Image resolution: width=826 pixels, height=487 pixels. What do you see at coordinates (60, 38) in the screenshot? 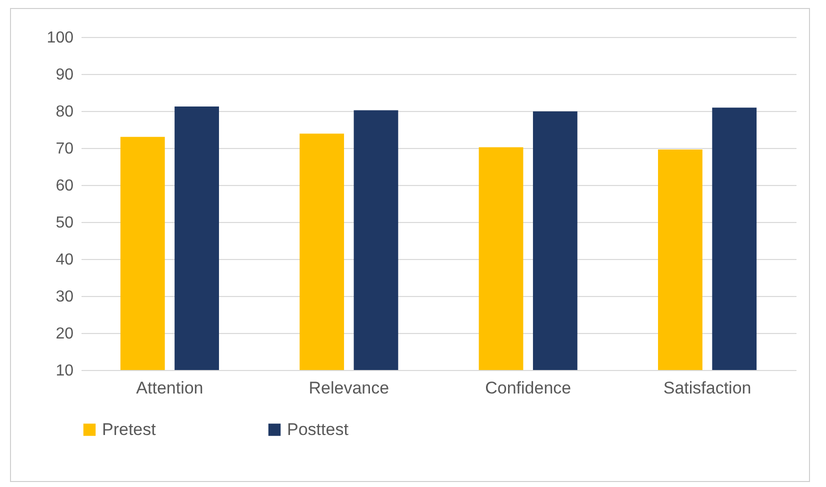
I see `y-tick-label: 100` at bounding box center [60, 38].